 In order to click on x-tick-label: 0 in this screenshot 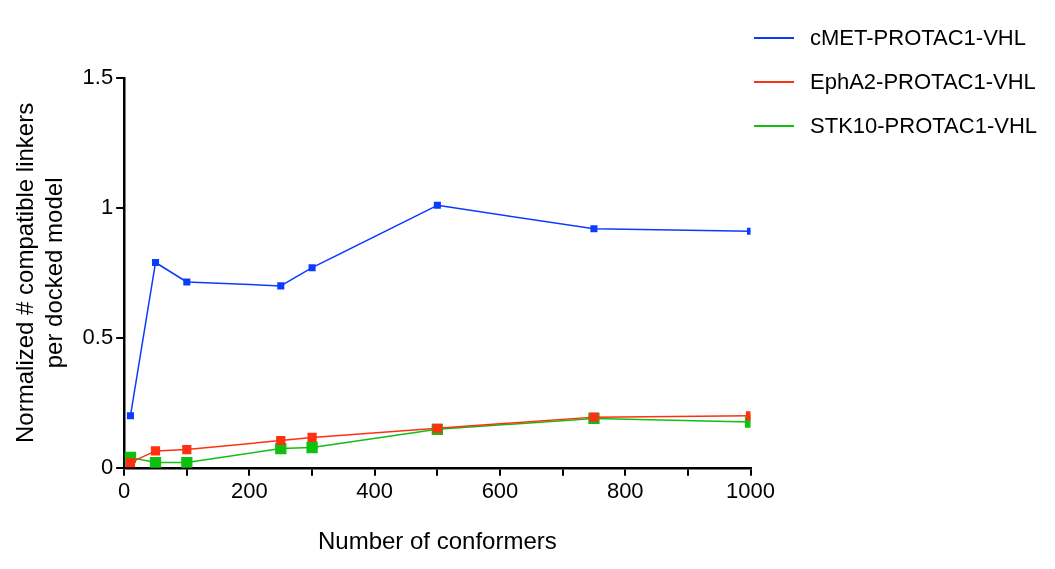, I will do `click(124, 491)`.